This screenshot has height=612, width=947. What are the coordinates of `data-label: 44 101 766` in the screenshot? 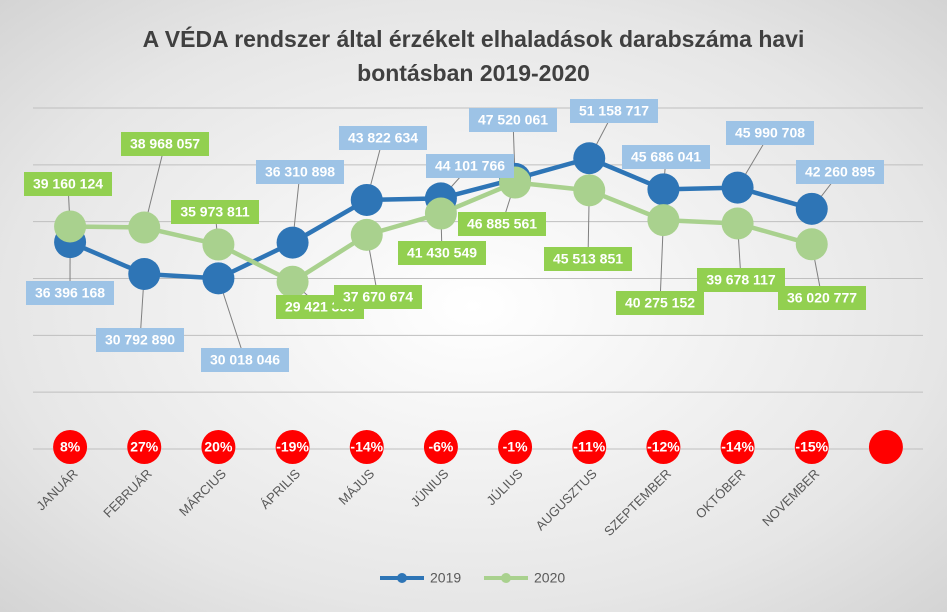 It's located at (470, 166).